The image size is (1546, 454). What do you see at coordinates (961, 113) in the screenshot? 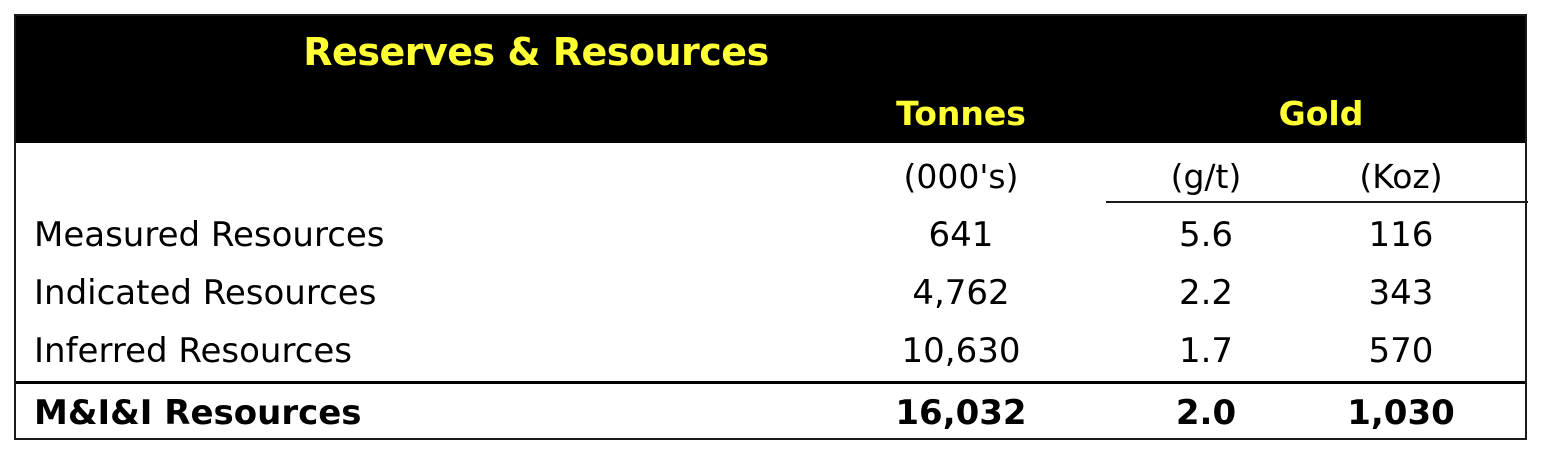
I see `column-header-tonnes: Tonnes` at bounding box center [961, 113].